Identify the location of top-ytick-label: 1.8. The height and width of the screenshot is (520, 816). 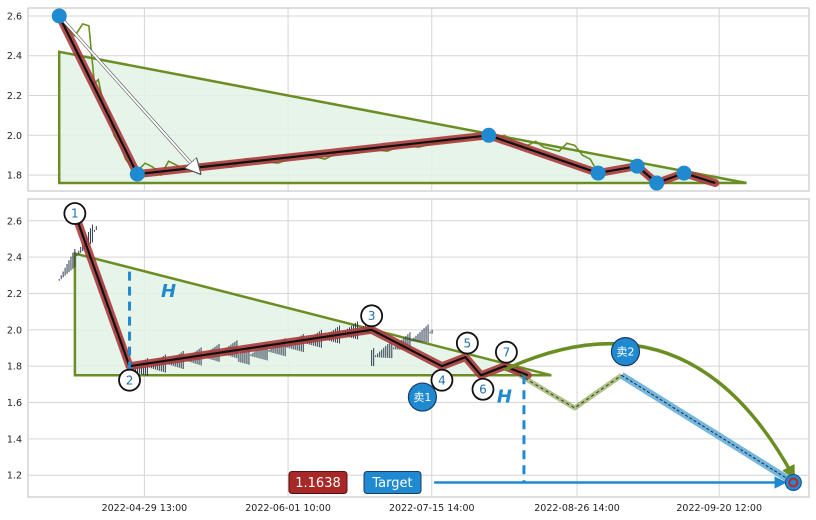
(14, 176).